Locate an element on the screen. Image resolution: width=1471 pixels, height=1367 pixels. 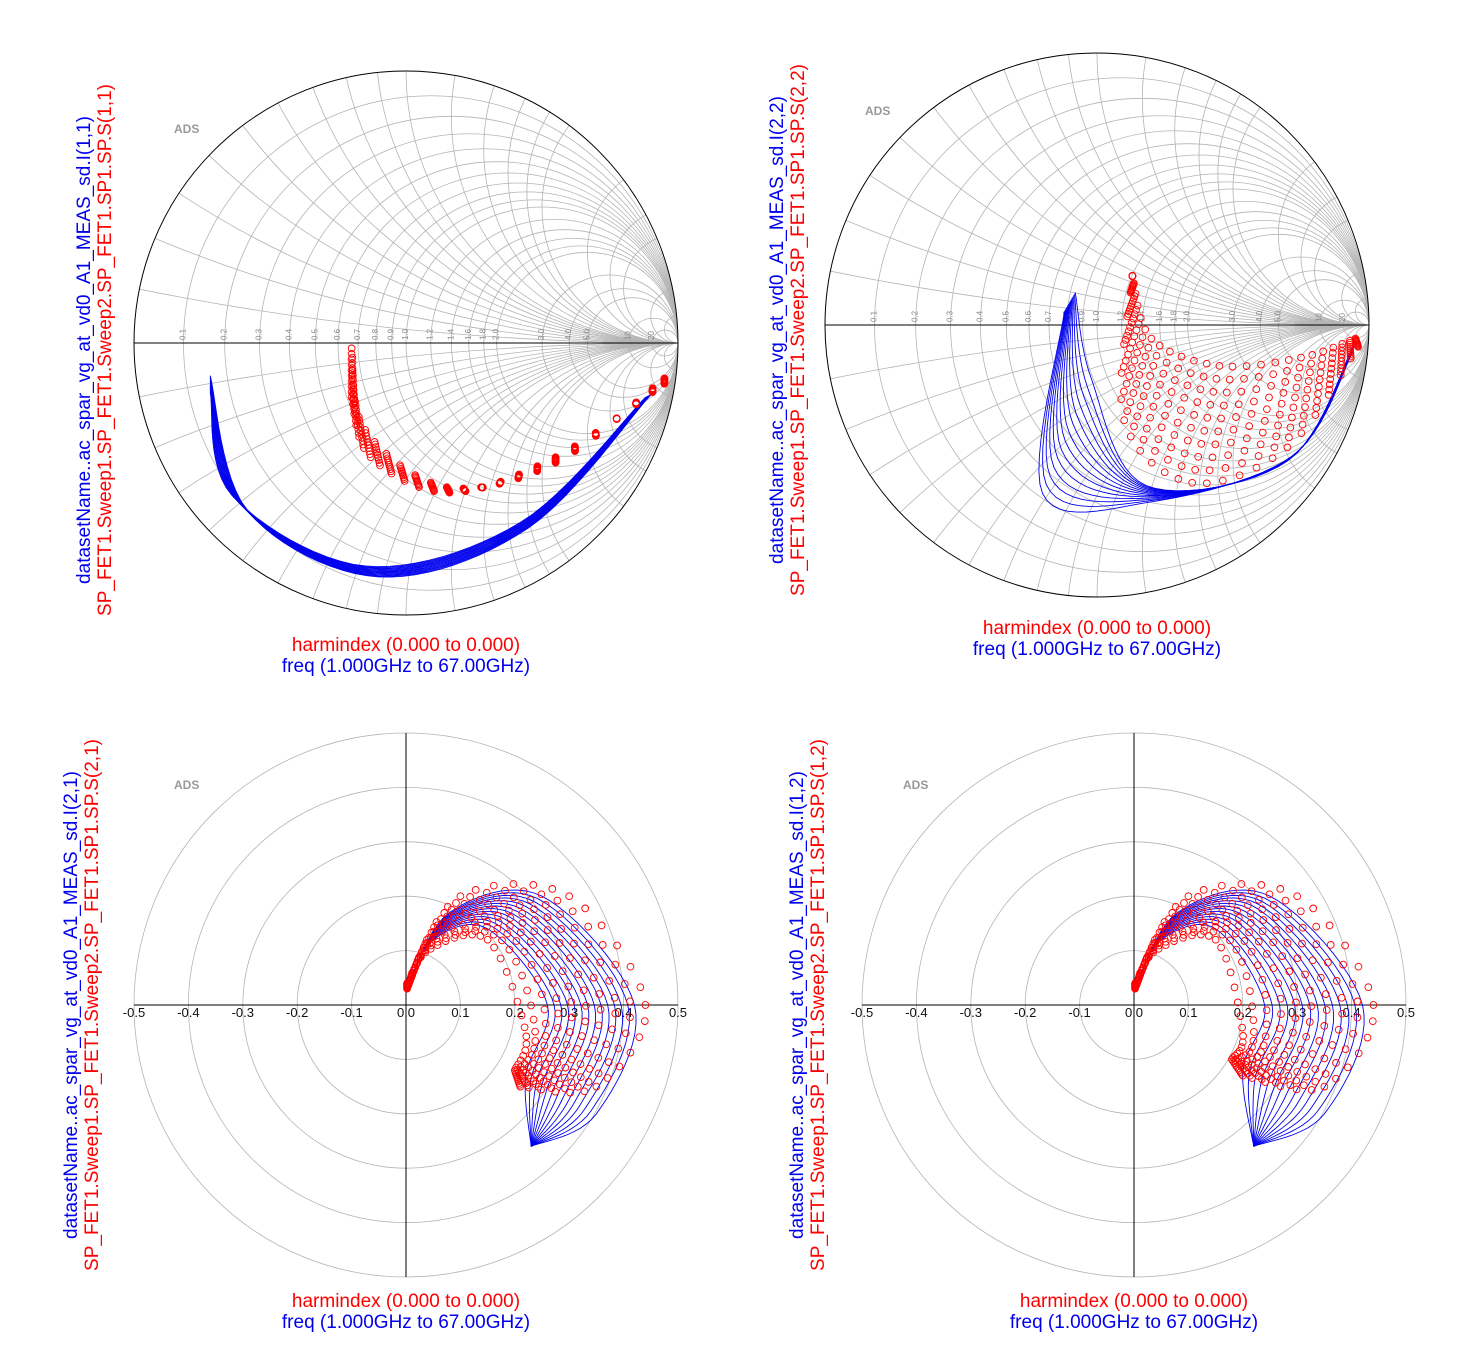
resistance-tick-label: 0.9 is located at coordinates (391, 334).